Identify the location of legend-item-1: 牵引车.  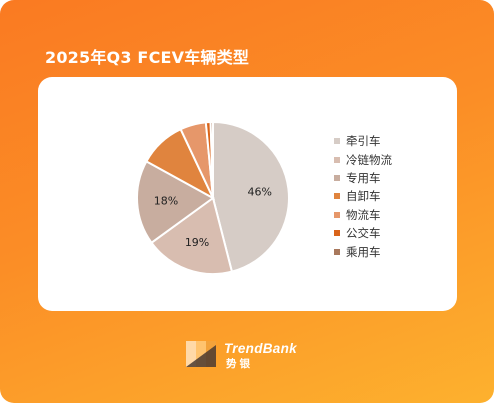
(363, 141).